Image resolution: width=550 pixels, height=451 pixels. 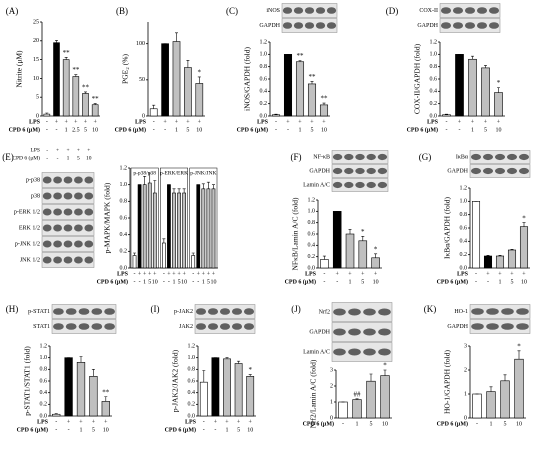 I want to click on blot-label: GAPDH, so click(x=269, y=26).